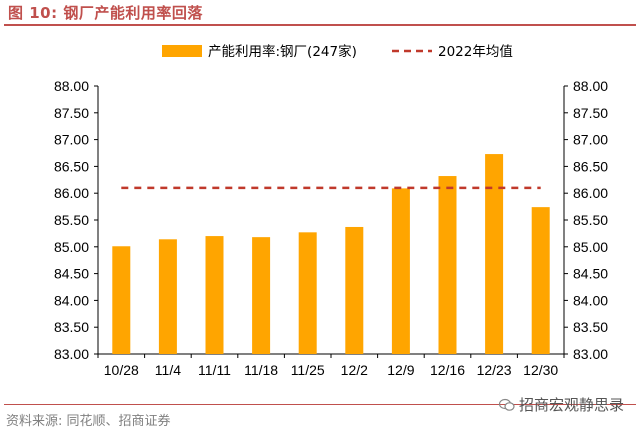 The image size is (640, 433). I want to click on y-tick-label-left: 85.50, so click(71, 220).